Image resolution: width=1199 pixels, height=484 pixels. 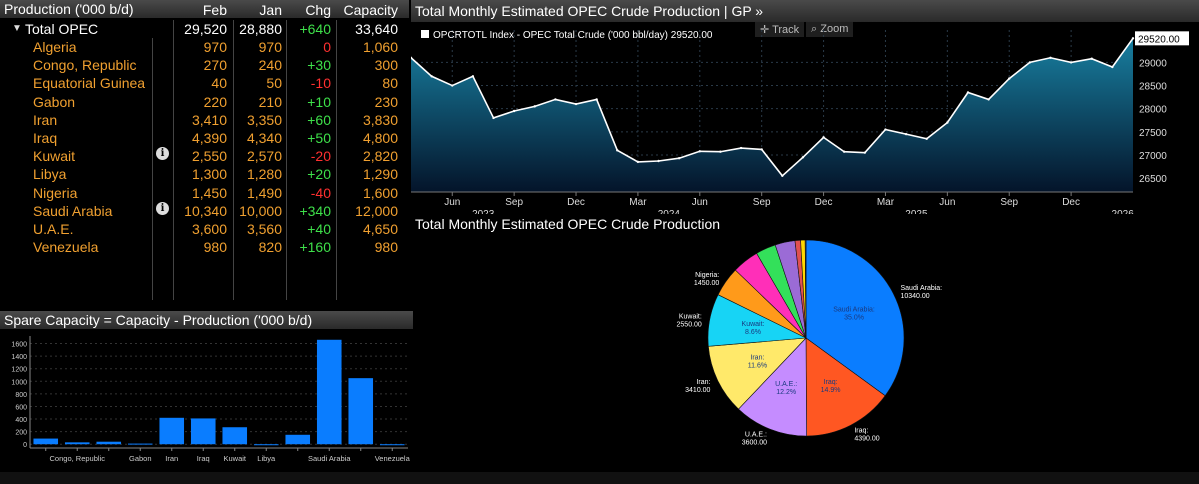 I want to click on country-row: Congo, Republic 270 240 +30 300, so click(x=204, y=65).